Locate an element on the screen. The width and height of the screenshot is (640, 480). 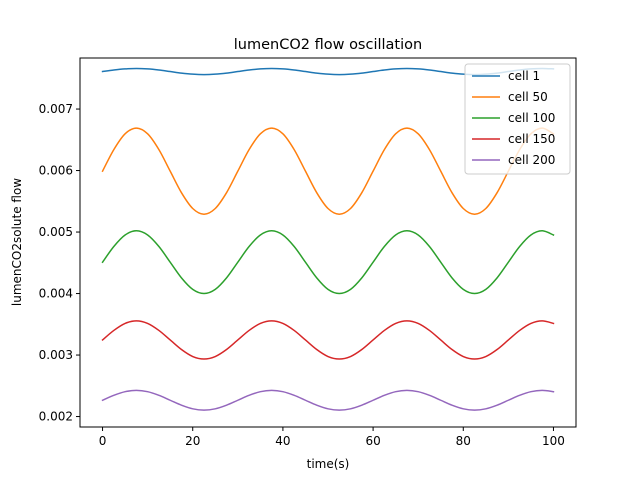
x-axis-label: time(s) is located at coordinates (328, 464).